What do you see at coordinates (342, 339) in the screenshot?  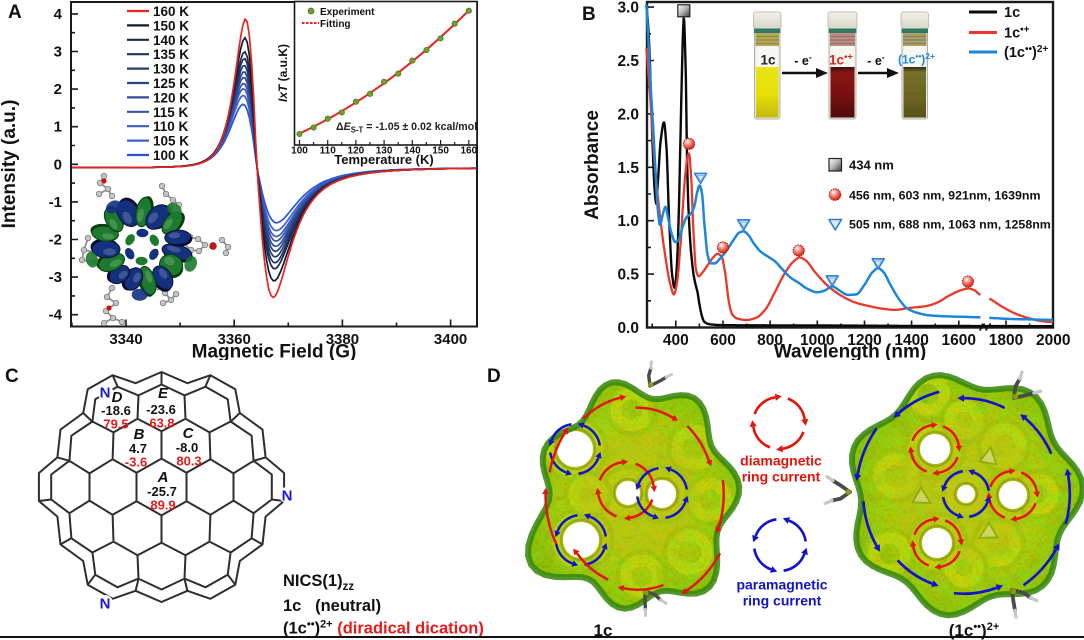 I see `svg-text: 3380` at bounding box center [342, 339].